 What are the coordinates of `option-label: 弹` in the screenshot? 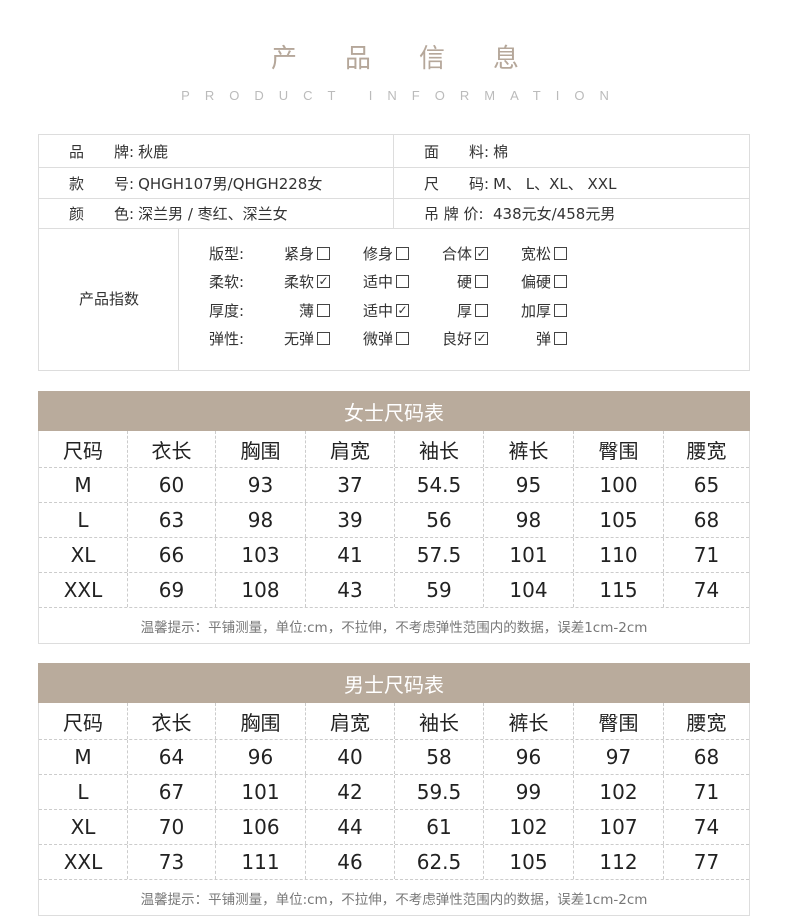 It's located at (543, 339).